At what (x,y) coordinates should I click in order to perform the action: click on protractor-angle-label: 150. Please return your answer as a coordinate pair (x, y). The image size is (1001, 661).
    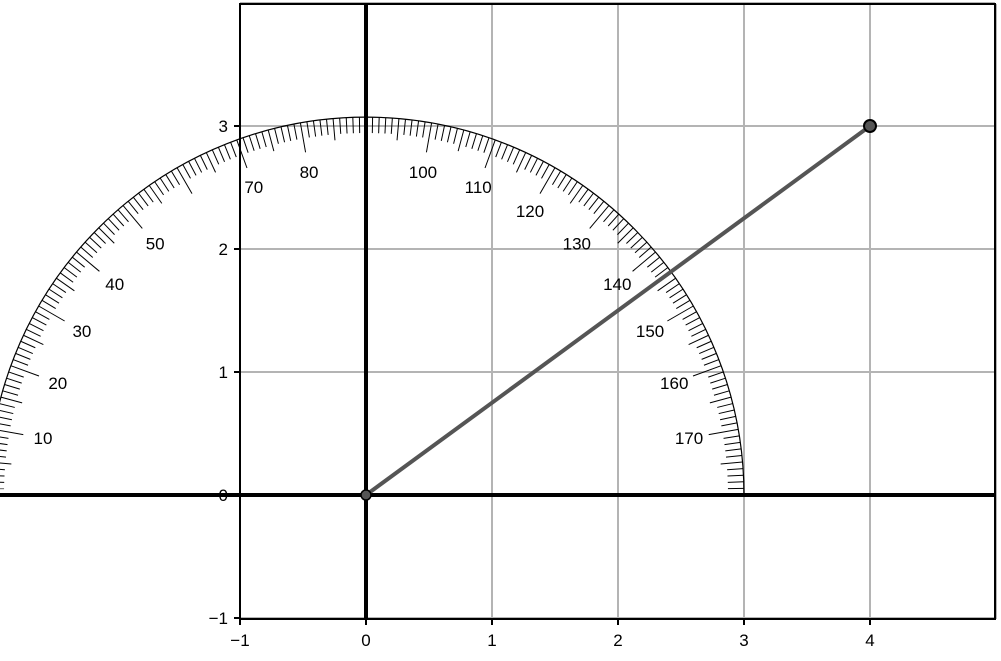
    Looking at the image, I should click on (650, 331).